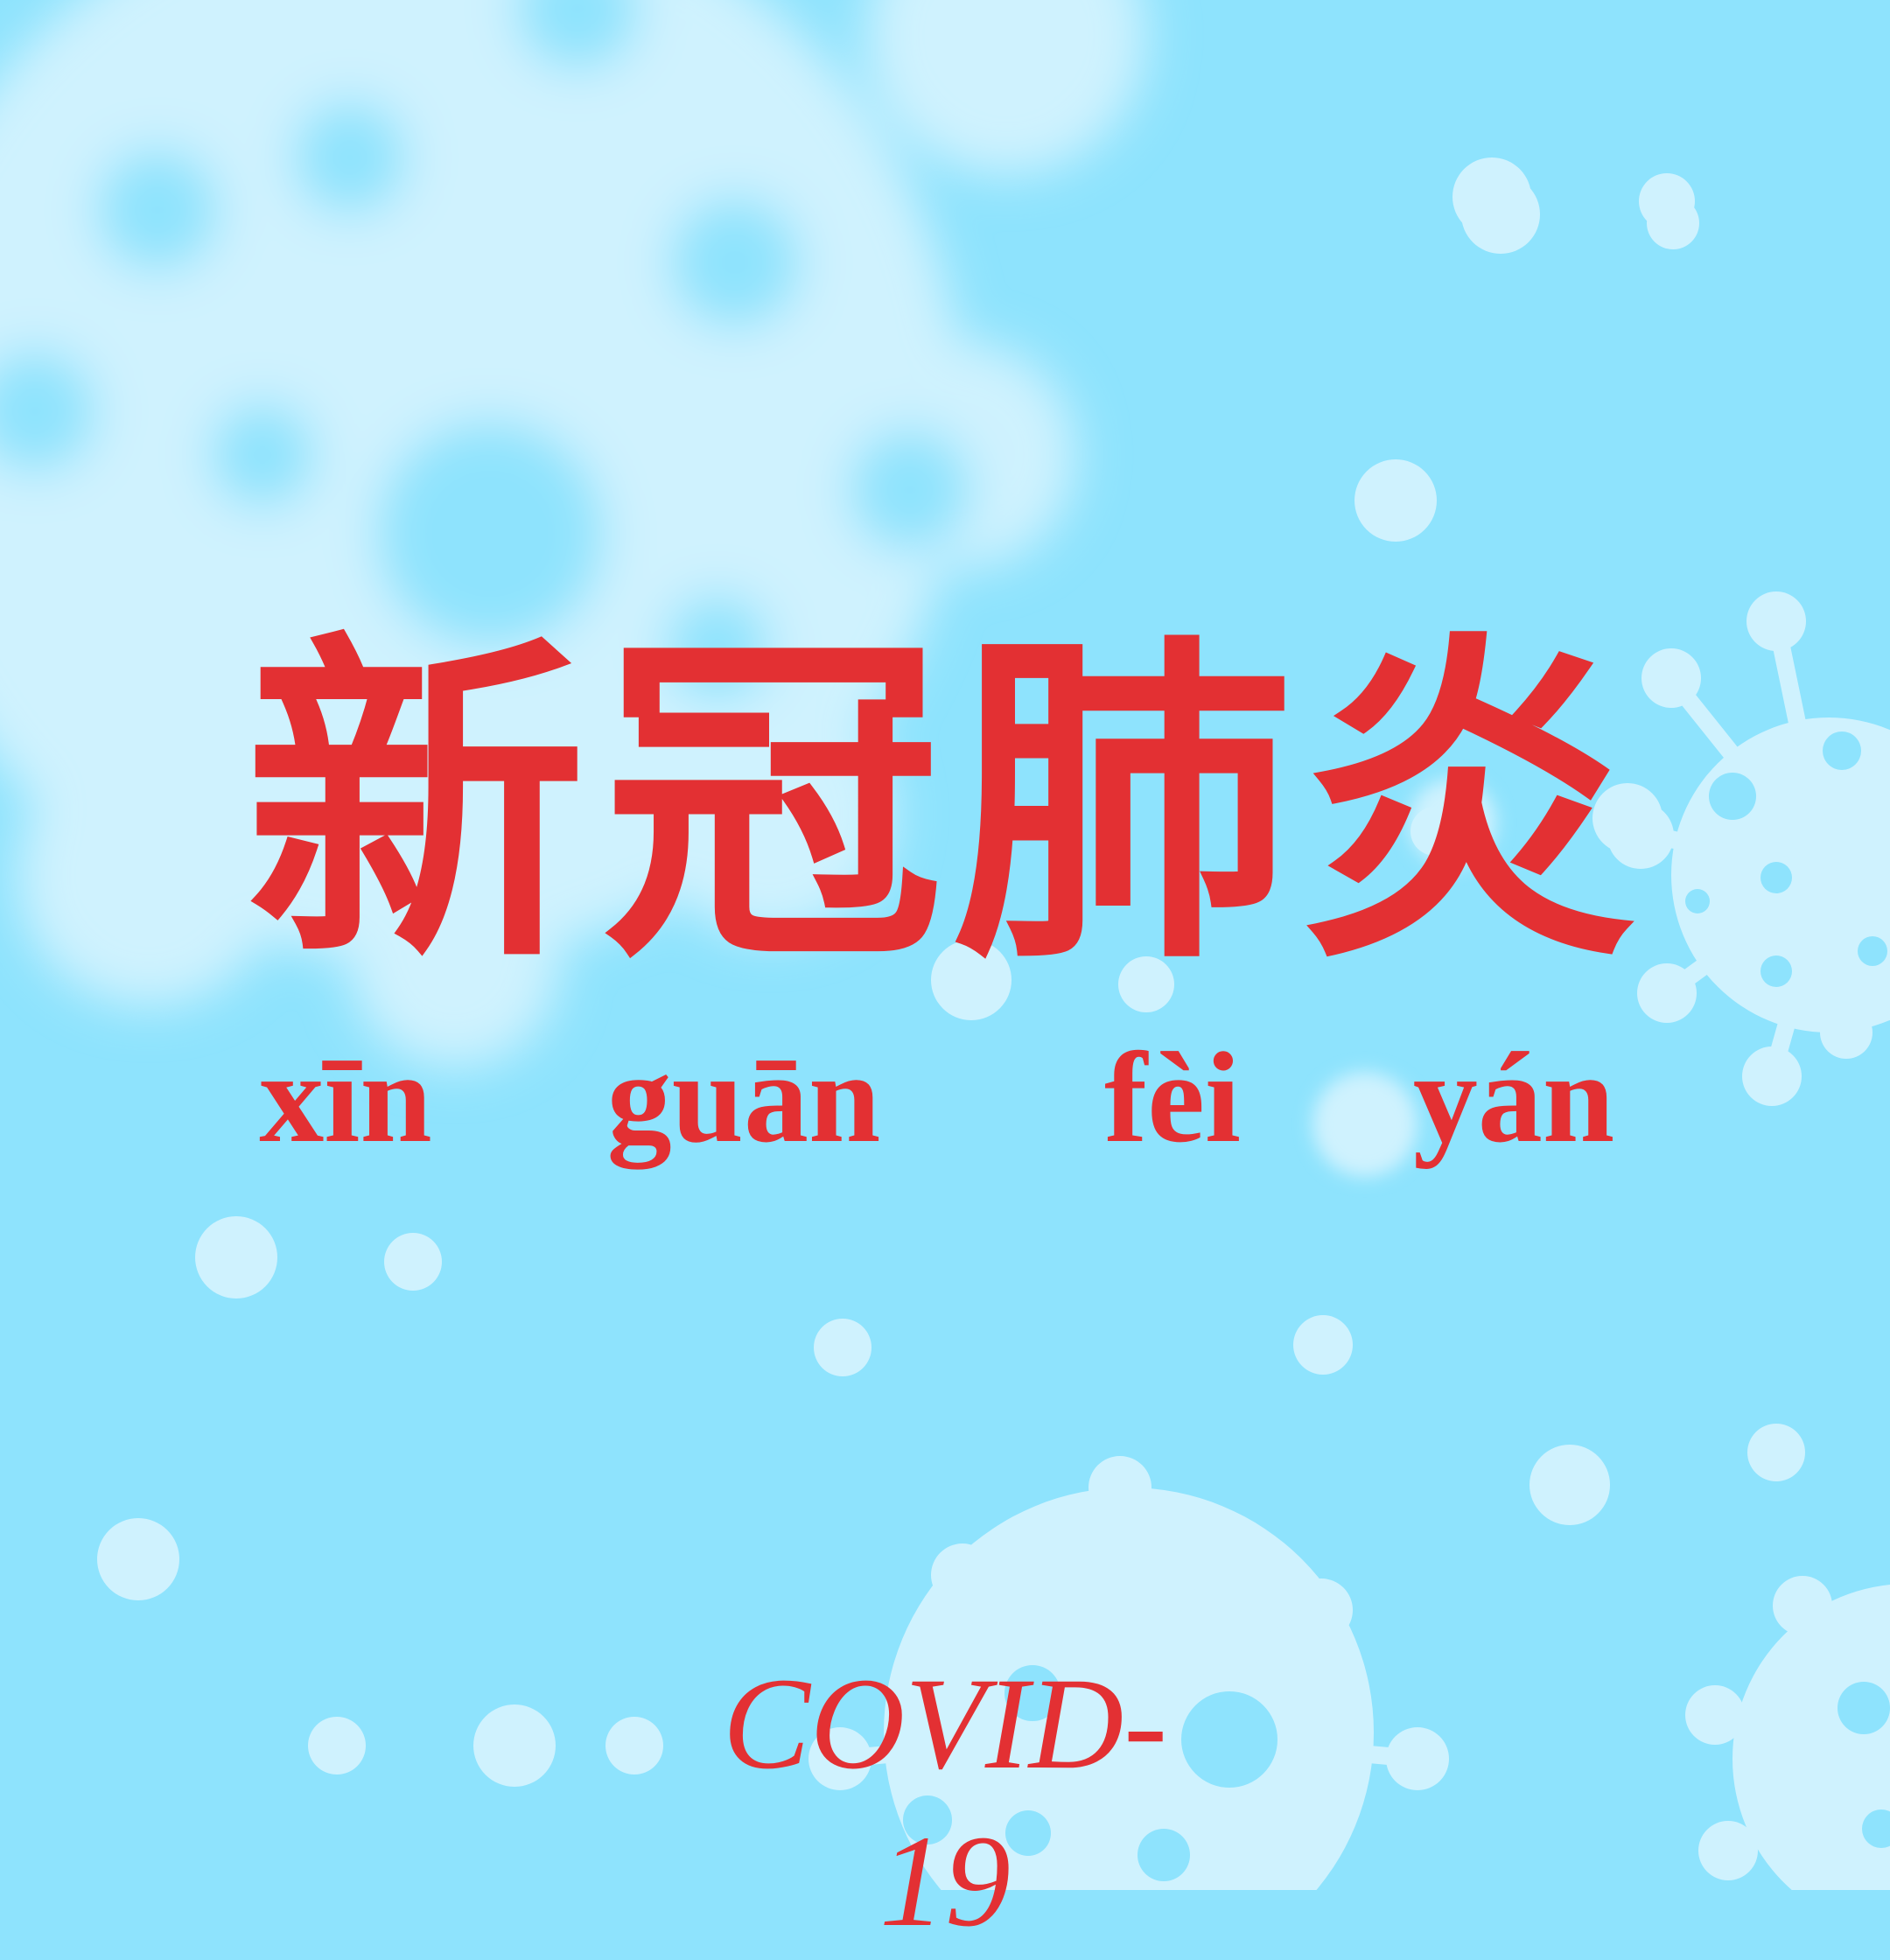 Image resolution: width=1890 pixels, height=1960 pixels. I want to click on hanzi-guan: 冠, so click(772, 805).